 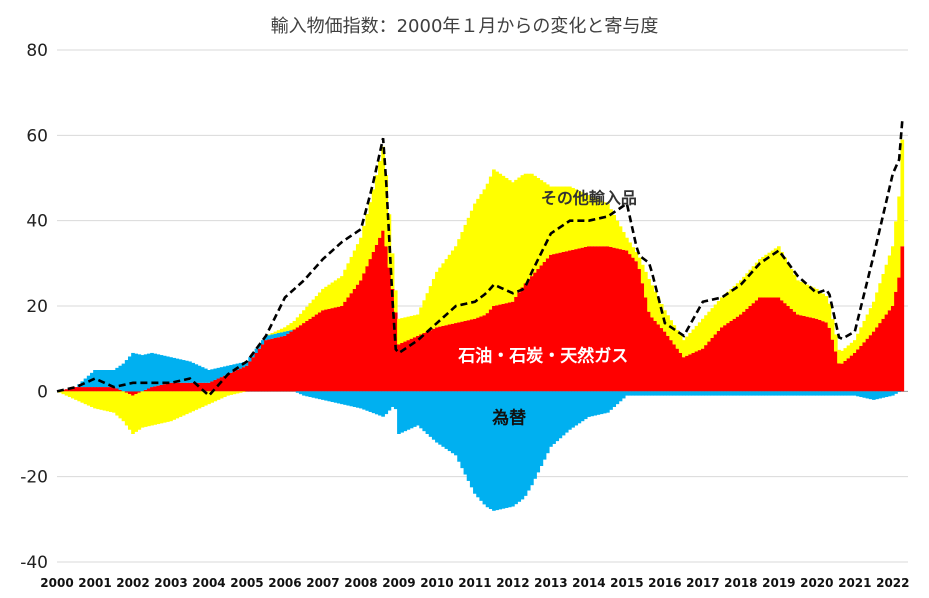 What do you see at coordinates (246, 583) in the screenshot?
I see `x-tick-label: 2005` at bounding box center [246, 583].